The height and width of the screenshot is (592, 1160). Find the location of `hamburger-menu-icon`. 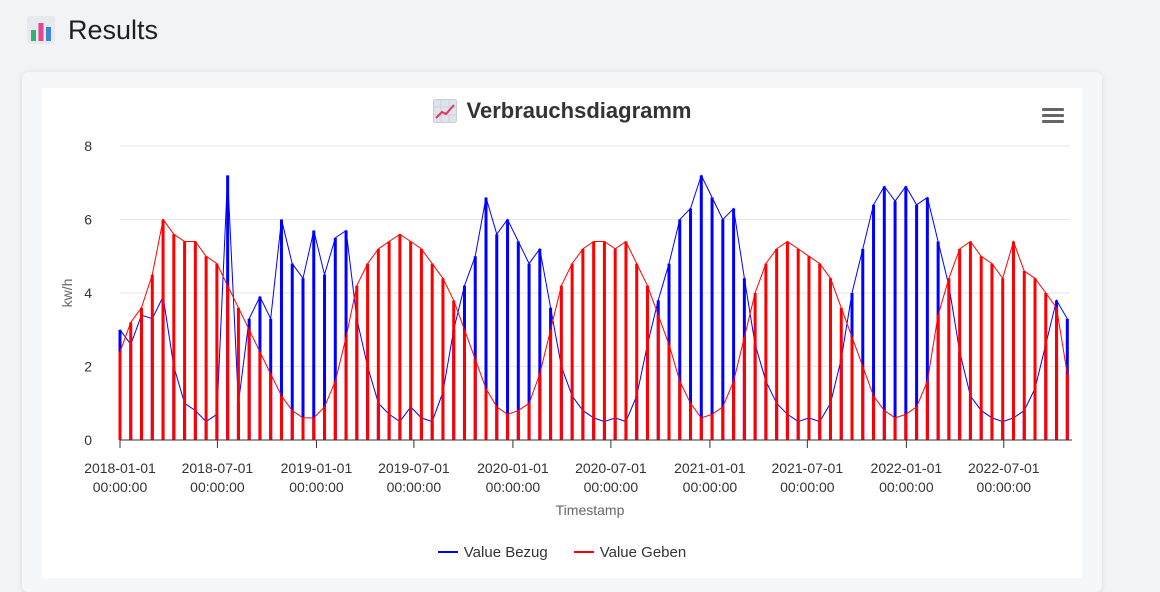

hamburger-menu-icon is located at coordinates (1053, 109).